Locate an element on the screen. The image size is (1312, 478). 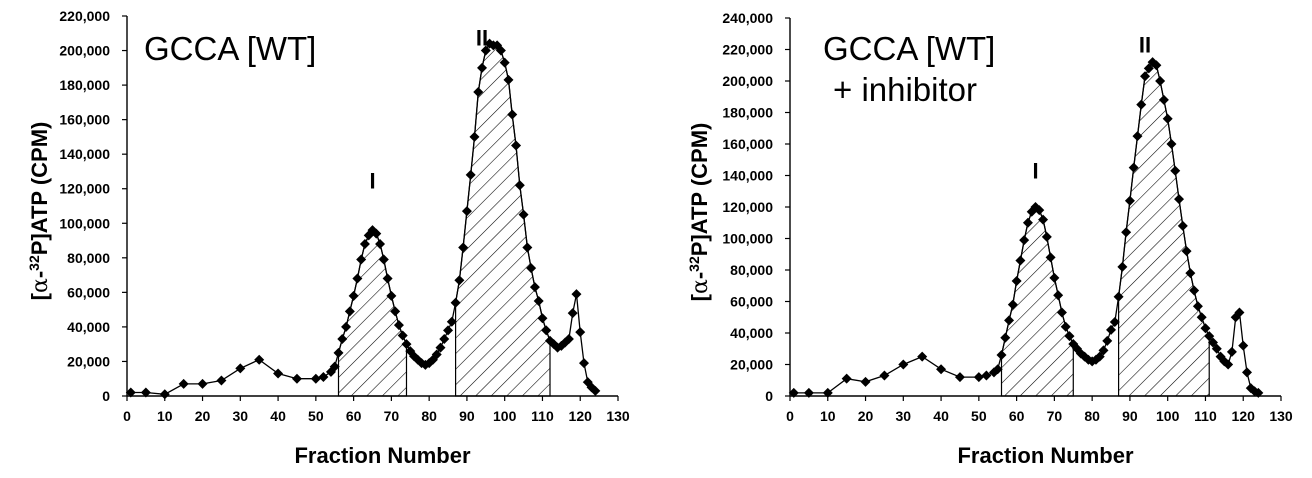
y-axis-title-part: - is located at coordinates (39, 274).